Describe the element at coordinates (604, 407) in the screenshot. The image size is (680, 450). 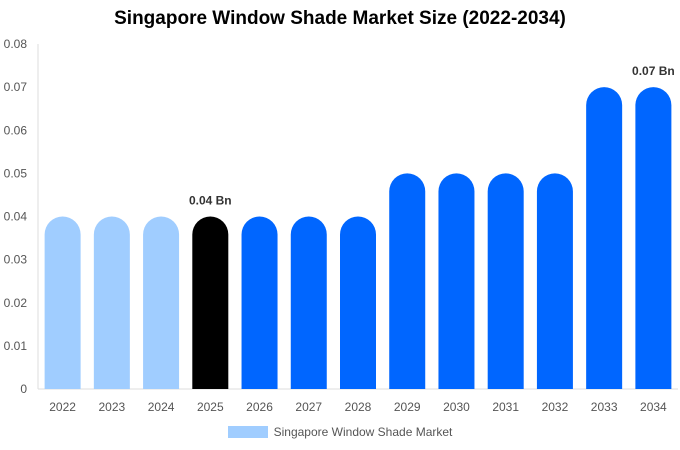
I see `x-tick-label: 2033` at that location.